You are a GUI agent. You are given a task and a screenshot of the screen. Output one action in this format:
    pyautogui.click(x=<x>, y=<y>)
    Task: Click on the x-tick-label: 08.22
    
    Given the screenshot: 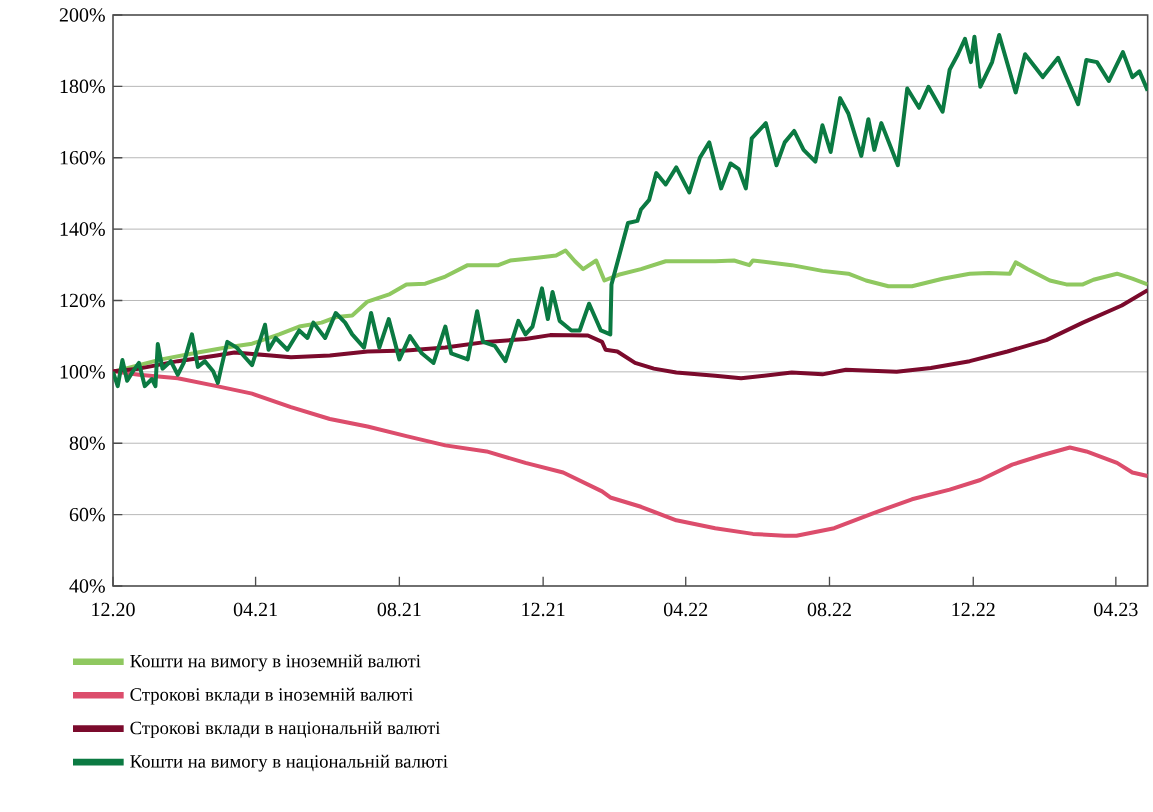 What is the action you would take?
    pyautogui.click(x=829, y=609)
    